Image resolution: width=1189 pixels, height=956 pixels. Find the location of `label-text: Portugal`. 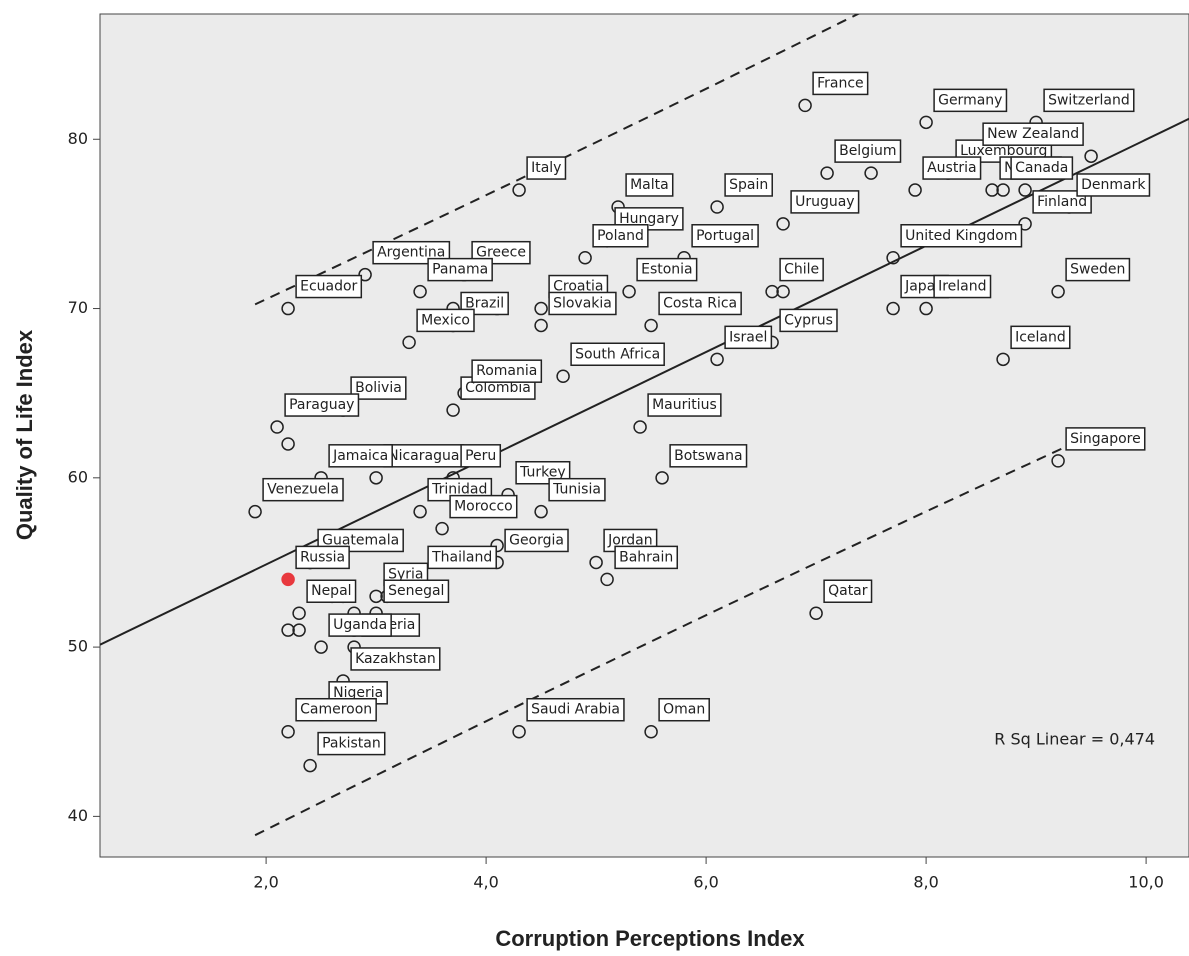

label-text: Portugal is located at coordinates (725, 236).